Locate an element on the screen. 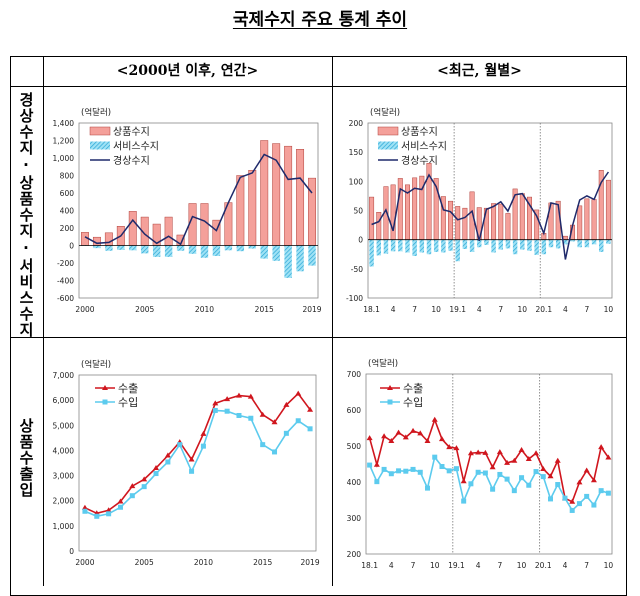 The image size is (640, 596). y-tick-label: -400 is located at coordinates (65, 281).